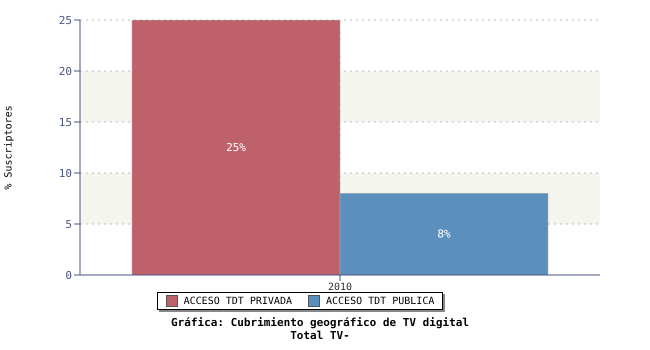 The image size is (650, 350). I want to click on data-label: 25%, so click(236, 147).